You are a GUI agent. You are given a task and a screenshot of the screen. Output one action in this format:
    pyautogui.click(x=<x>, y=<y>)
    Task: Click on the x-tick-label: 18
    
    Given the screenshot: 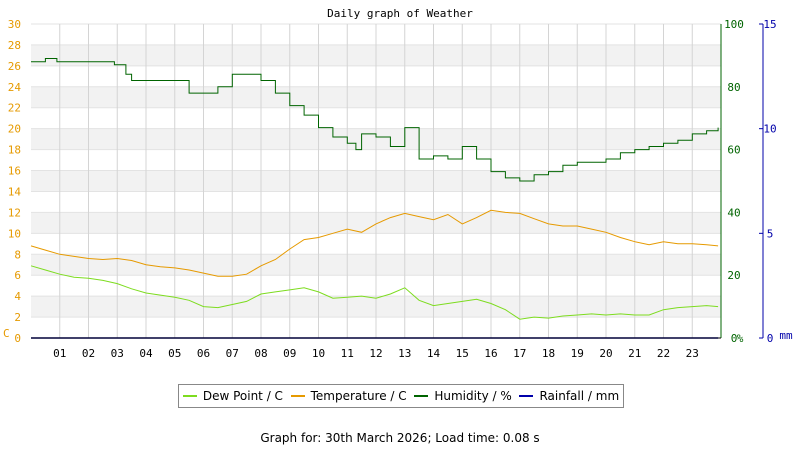 What is the action you would take?
    pyautogui.click(x=548, y=353)
    